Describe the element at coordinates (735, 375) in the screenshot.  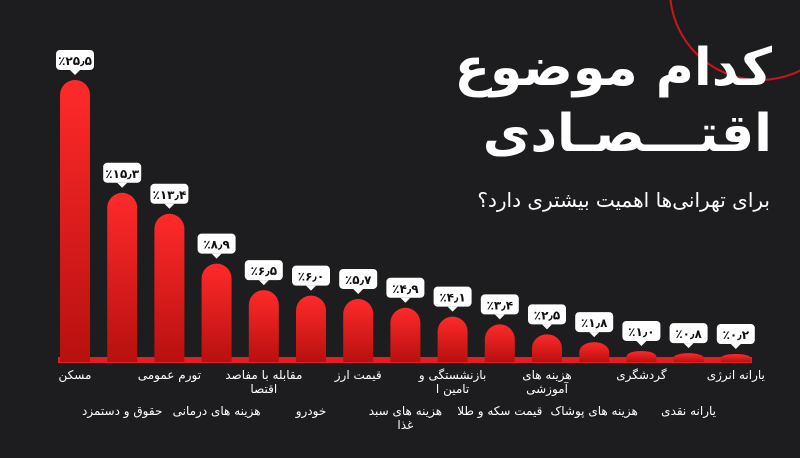
I see `category-label: یارانه انرژی` at that location.